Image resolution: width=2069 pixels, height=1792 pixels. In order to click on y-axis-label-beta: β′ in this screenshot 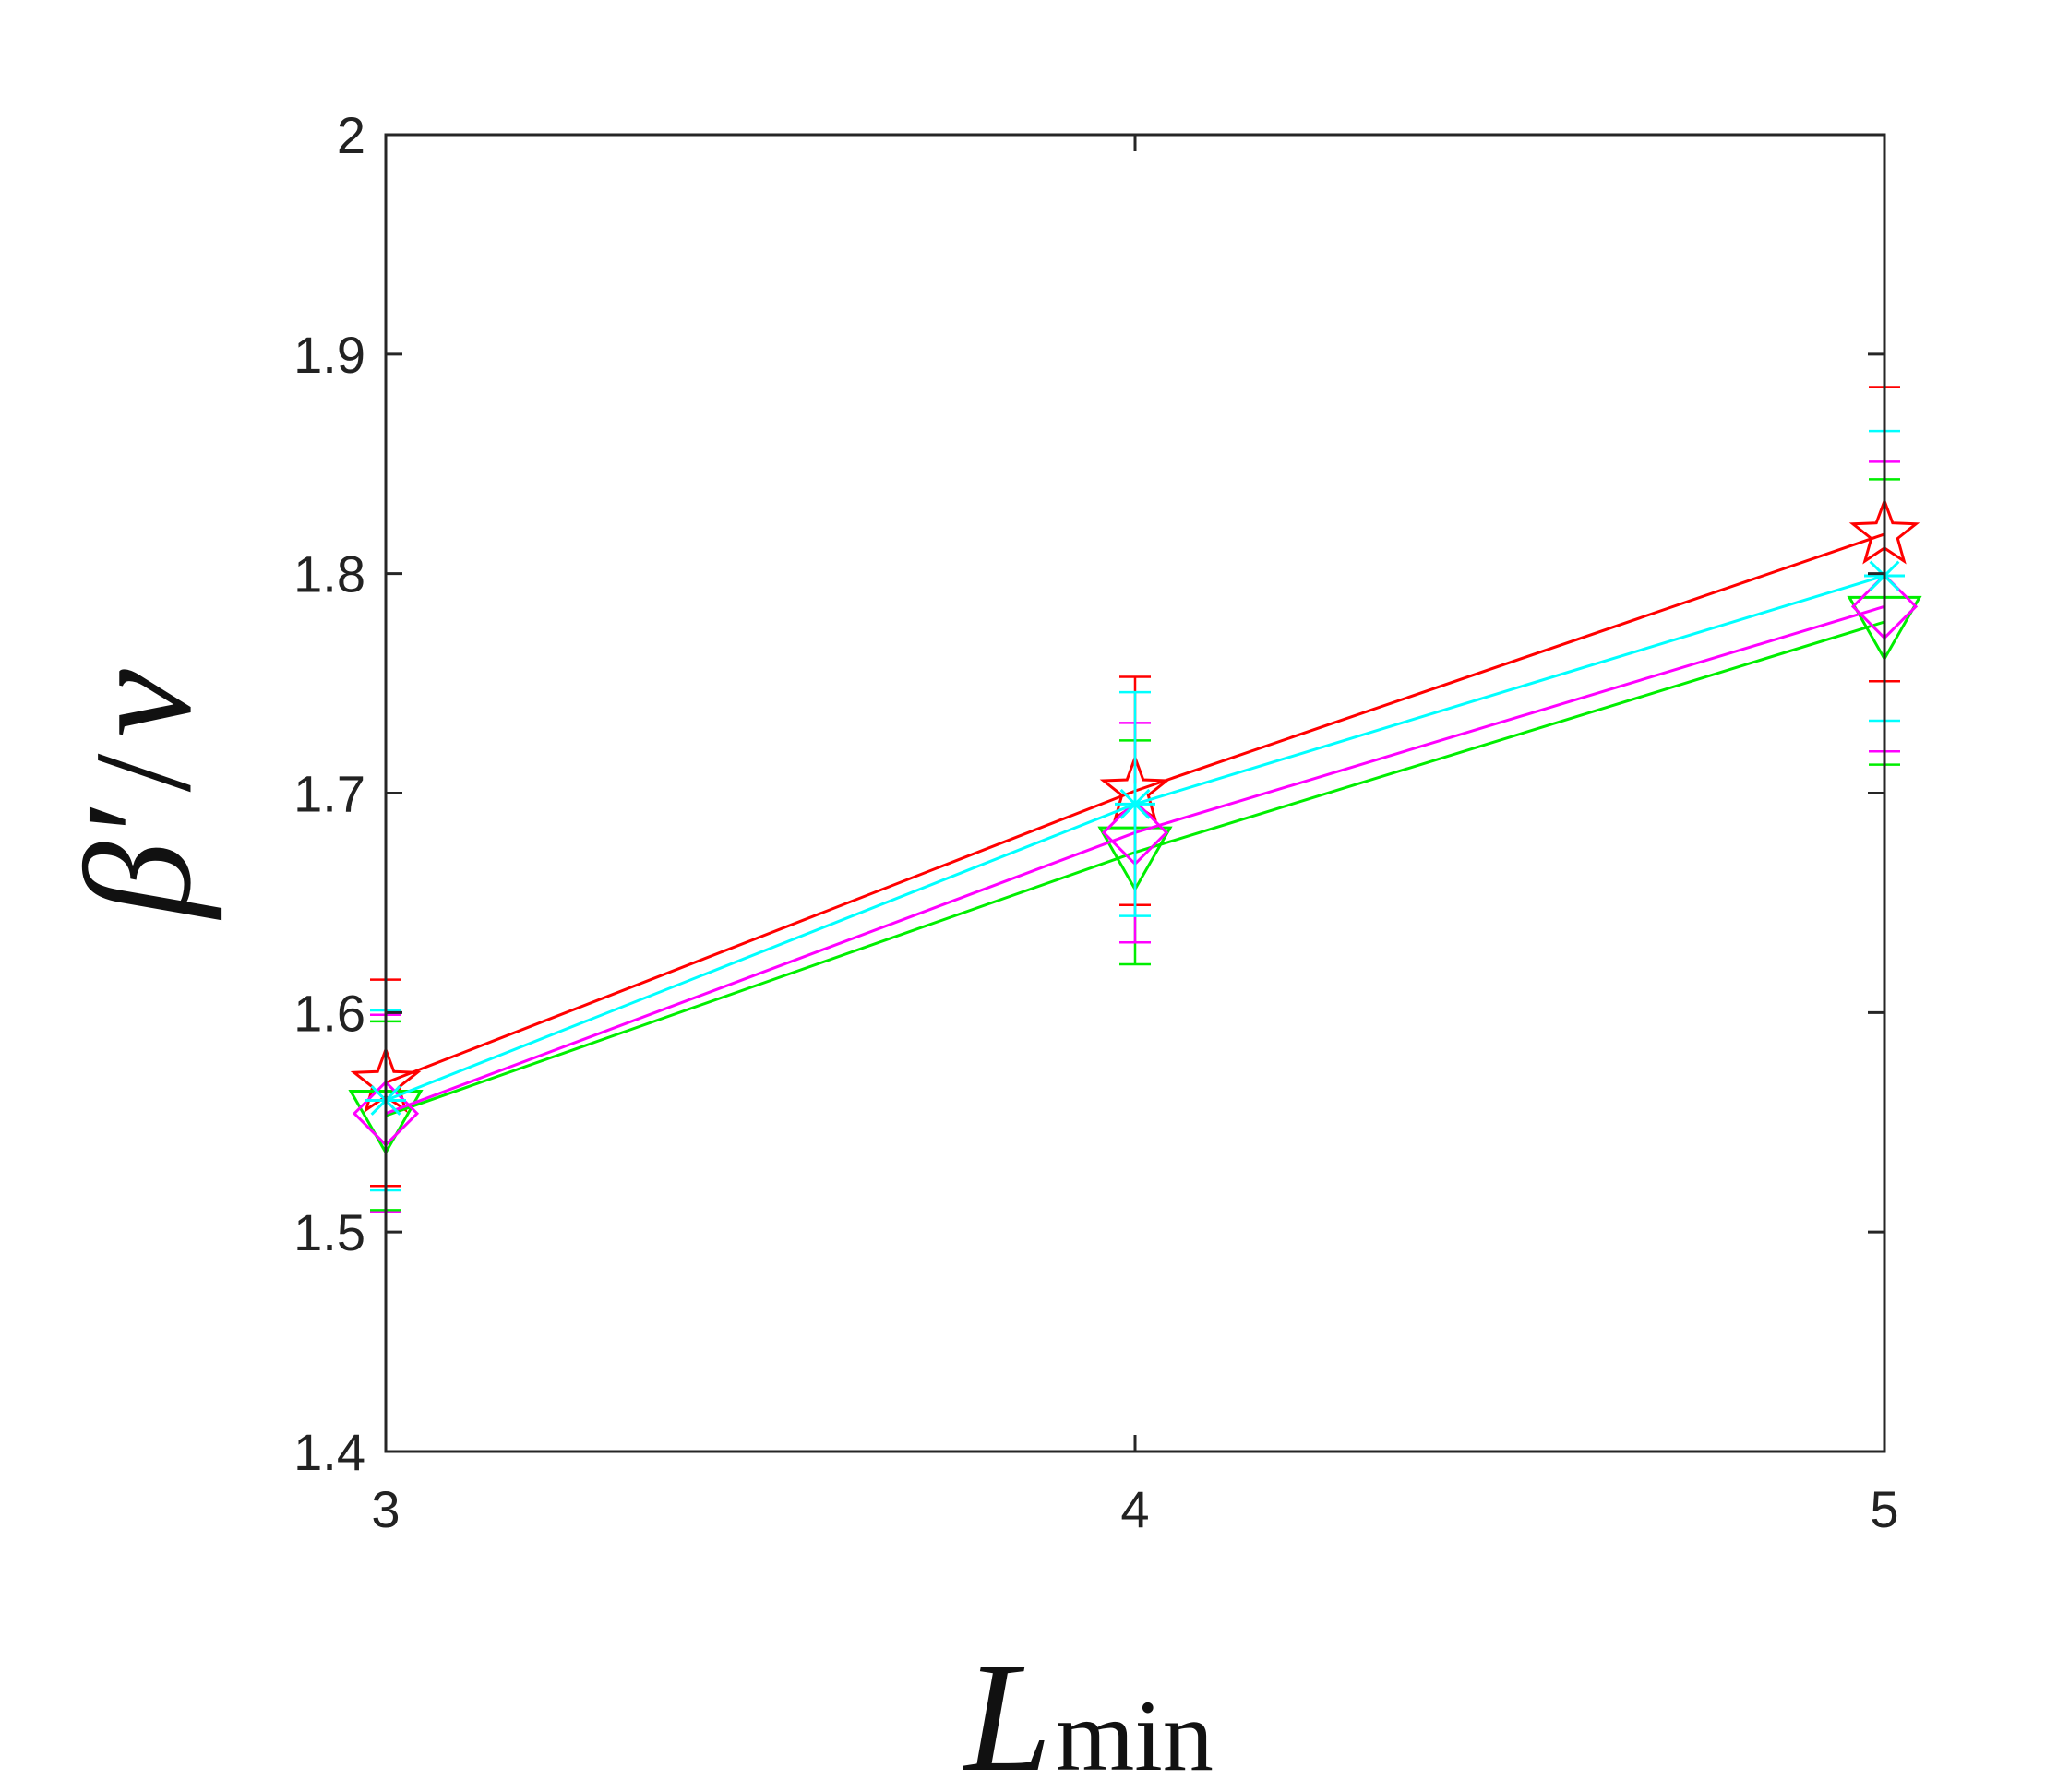, I will do `click(138, 863)`.